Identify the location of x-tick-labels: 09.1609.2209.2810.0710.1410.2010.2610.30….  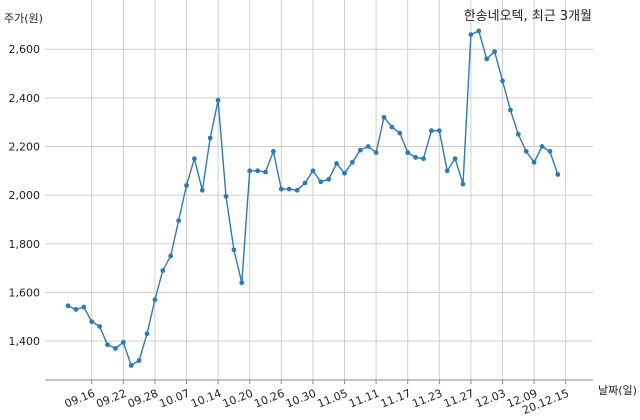
(317, 402).